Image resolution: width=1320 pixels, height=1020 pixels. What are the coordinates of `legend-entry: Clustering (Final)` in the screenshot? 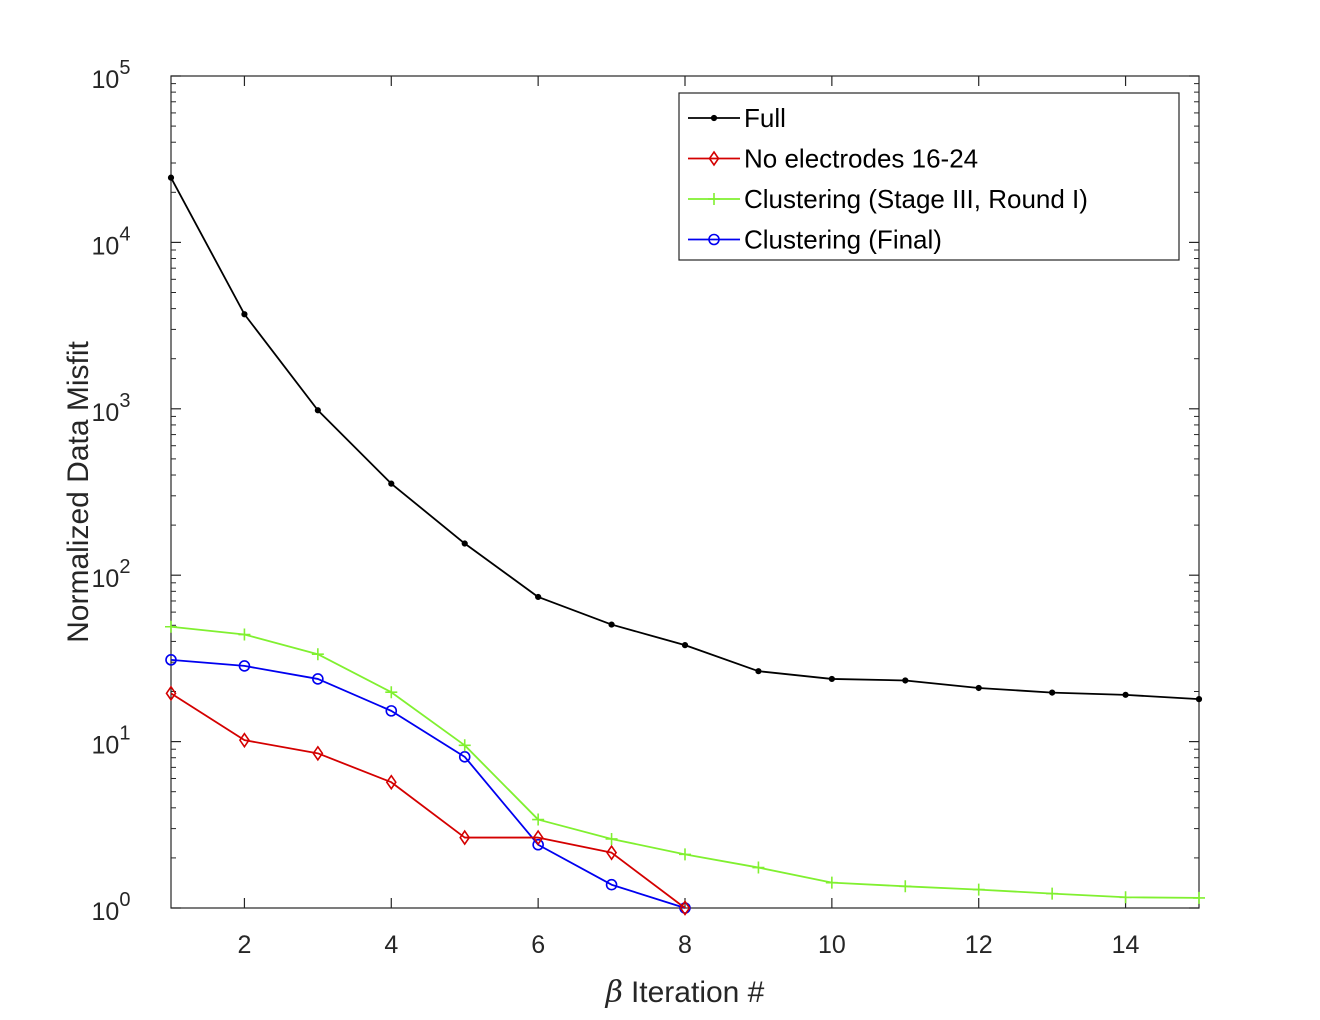 It's located at (815, 240).